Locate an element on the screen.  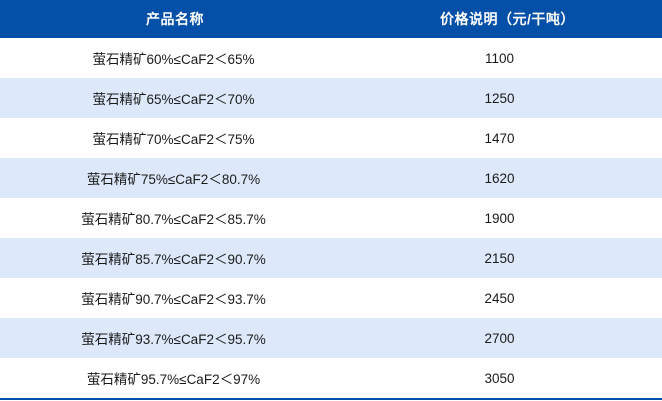
cell-product-name: 萤石精矿93.7%≤CaF2＜95.7% is located at coordinates (177, 338).